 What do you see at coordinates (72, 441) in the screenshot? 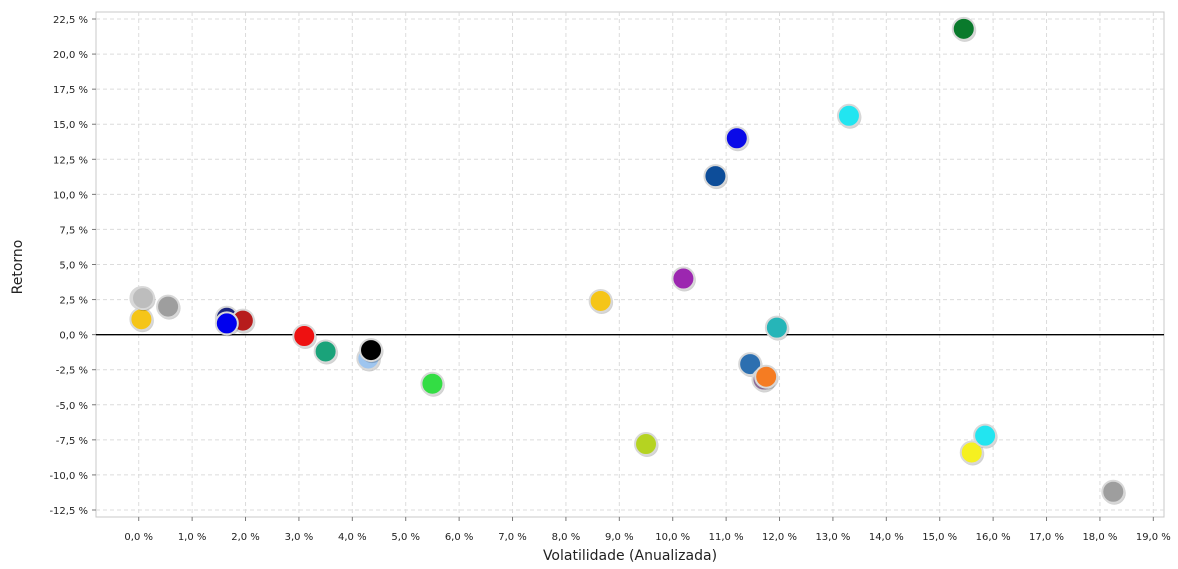
I see `y-tick-label: -7,5 %` at bounding box center [72, 441].